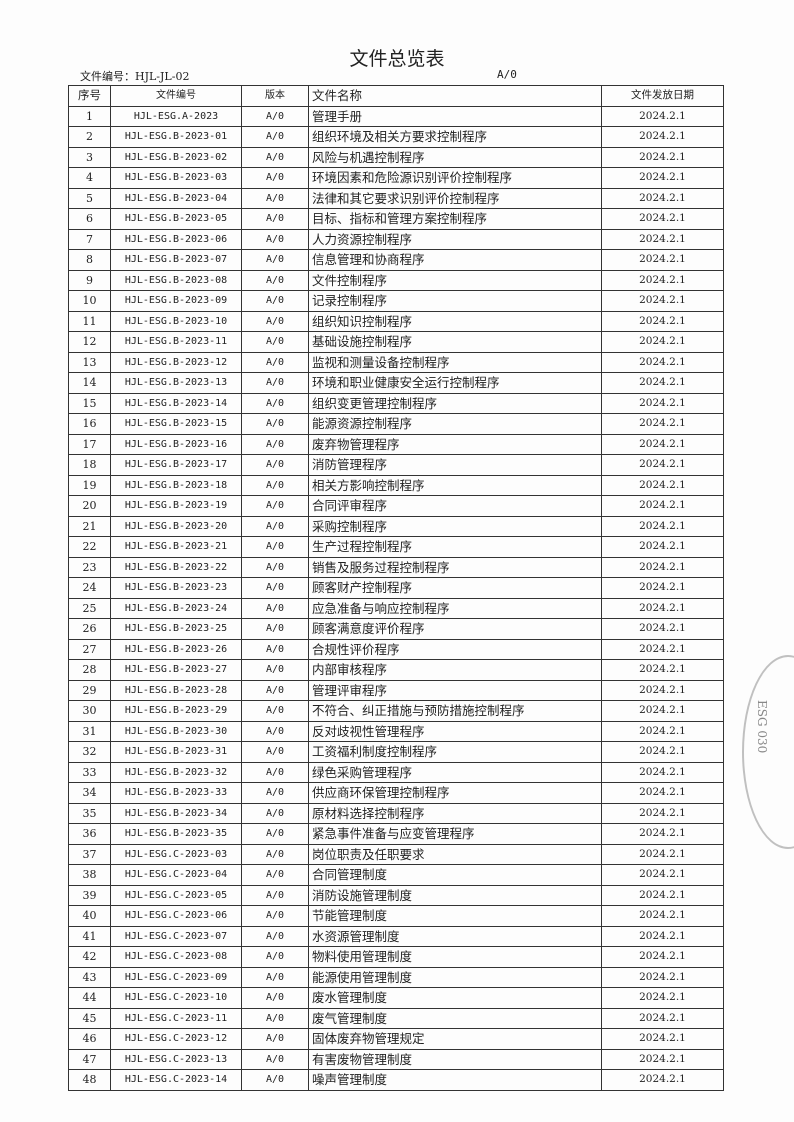 Image resolution: width=794 pixels, height=1122 pixels. Describe the element at coordinates (455, 157) in the screenshot. I see `row-file-name: 风险与机遇控制程序` at that location.